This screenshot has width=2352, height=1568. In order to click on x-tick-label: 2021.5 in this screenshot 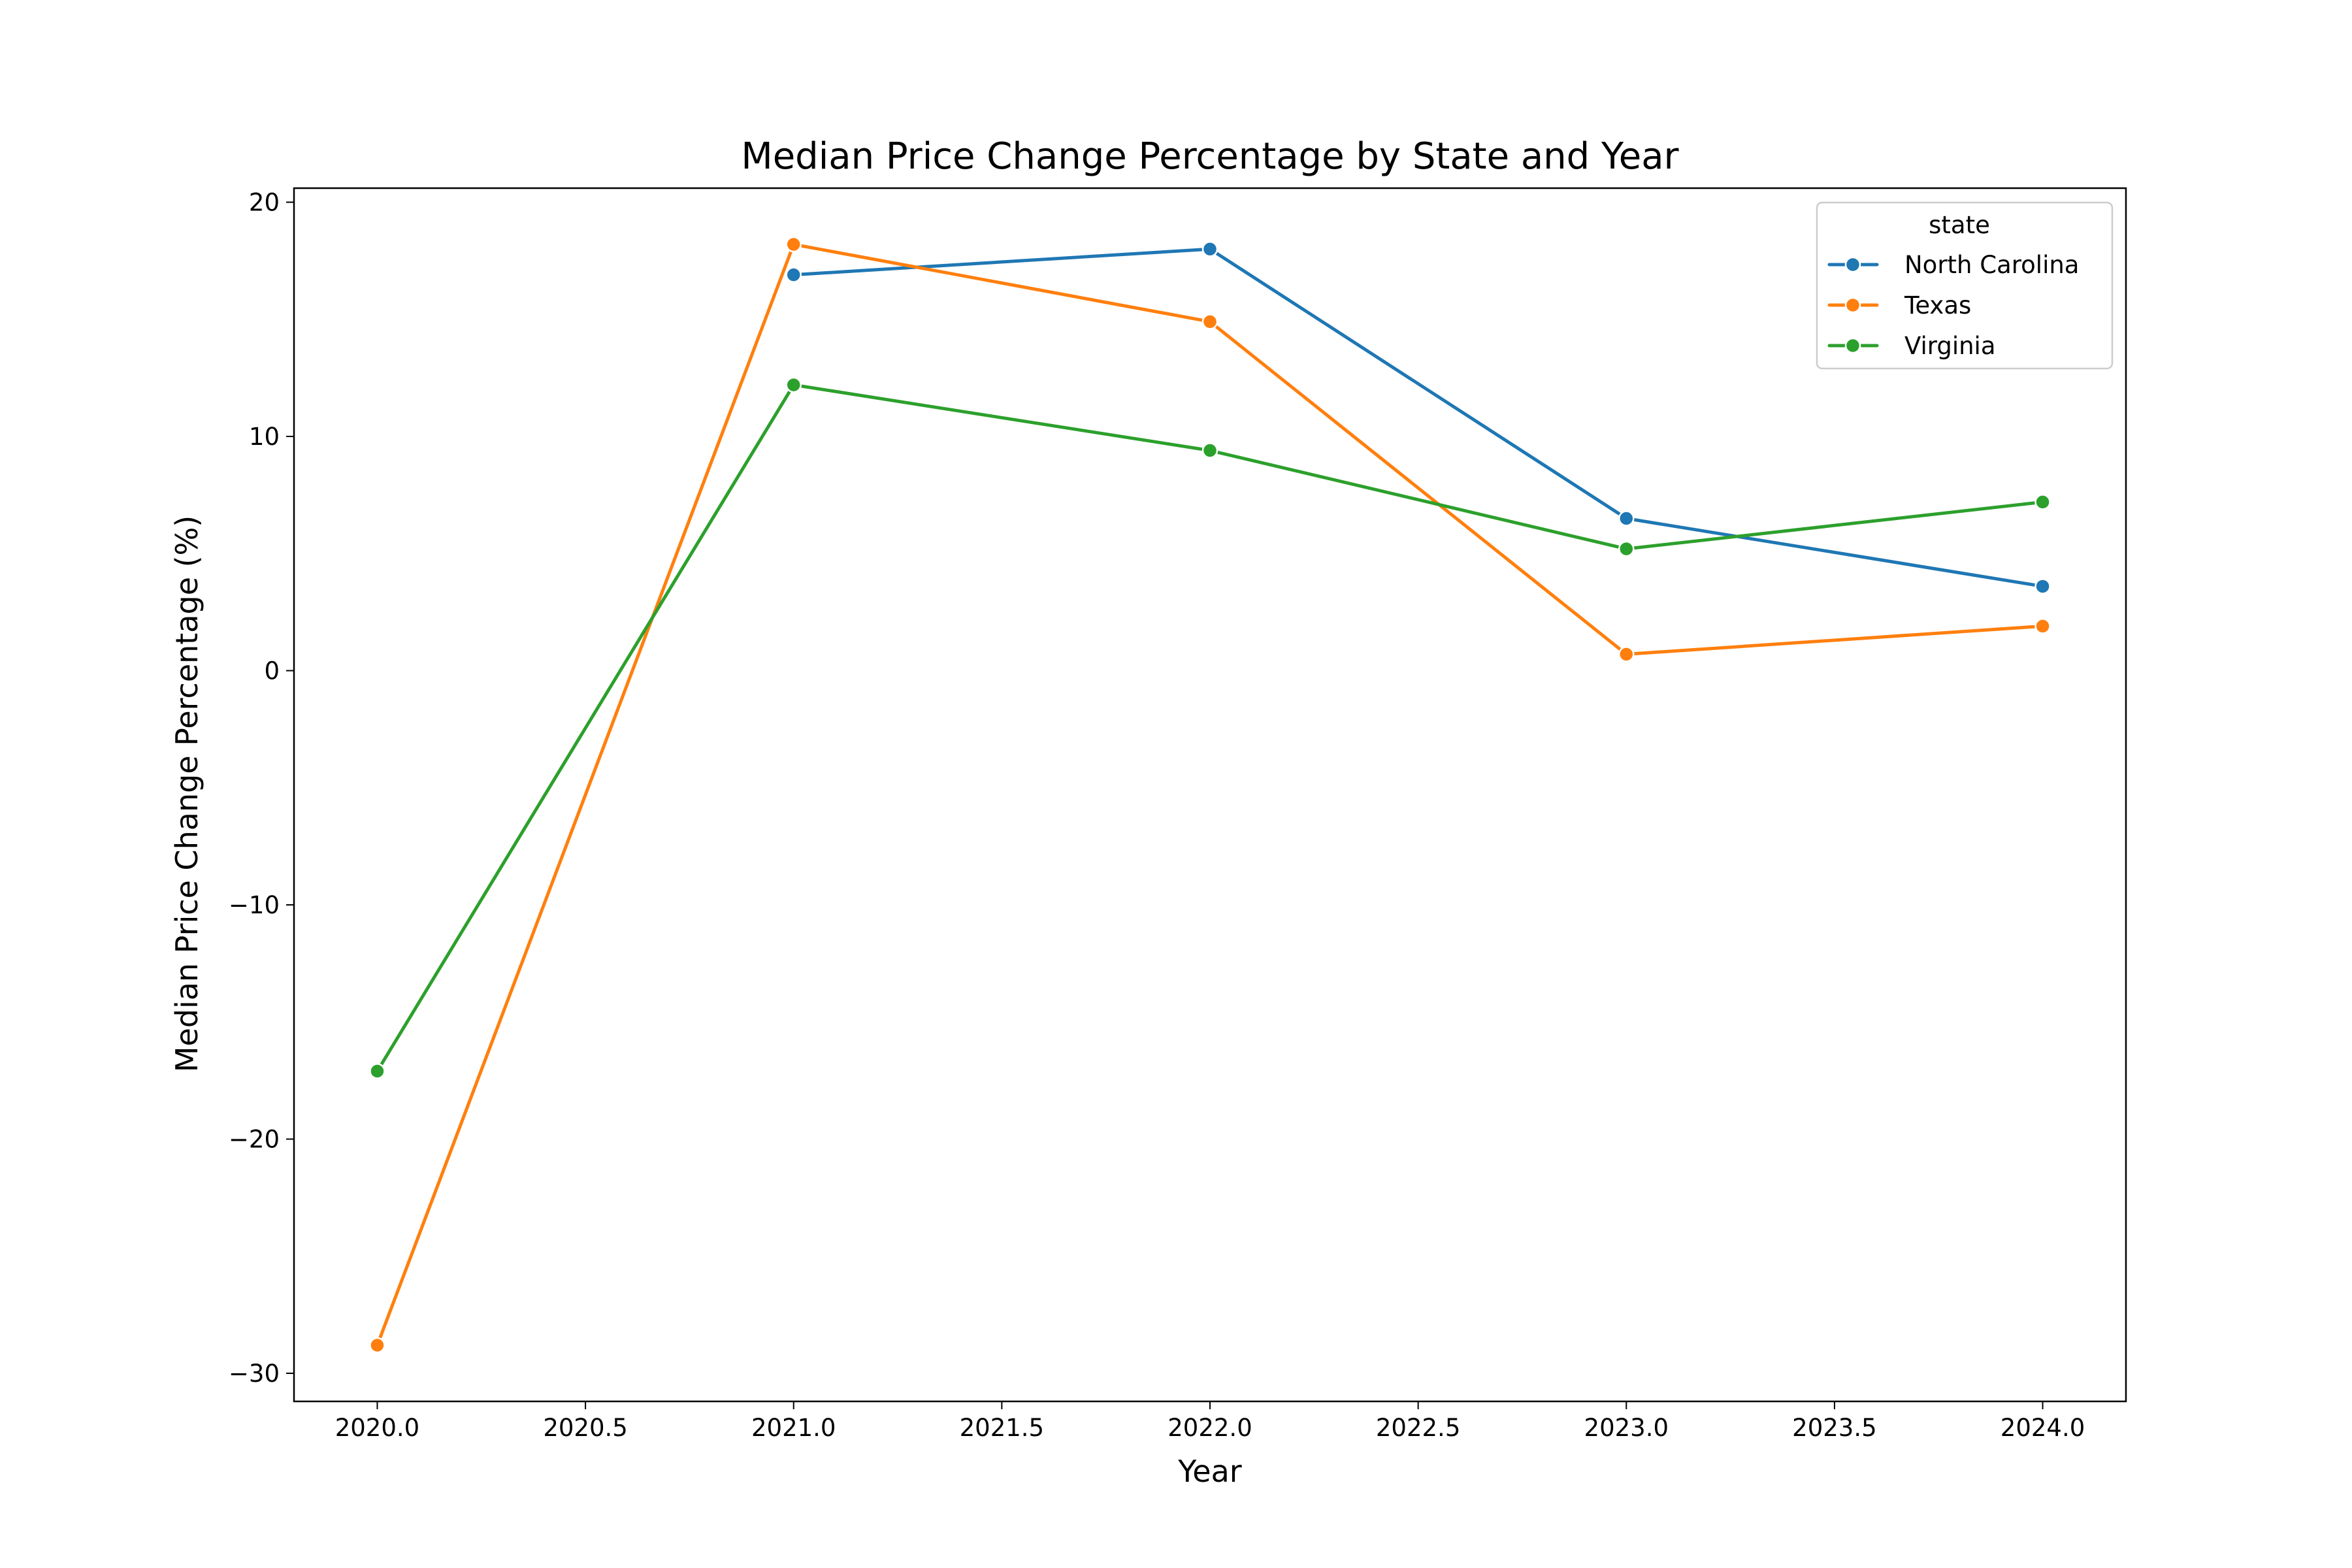, I will do `click(1002, 1428)`.